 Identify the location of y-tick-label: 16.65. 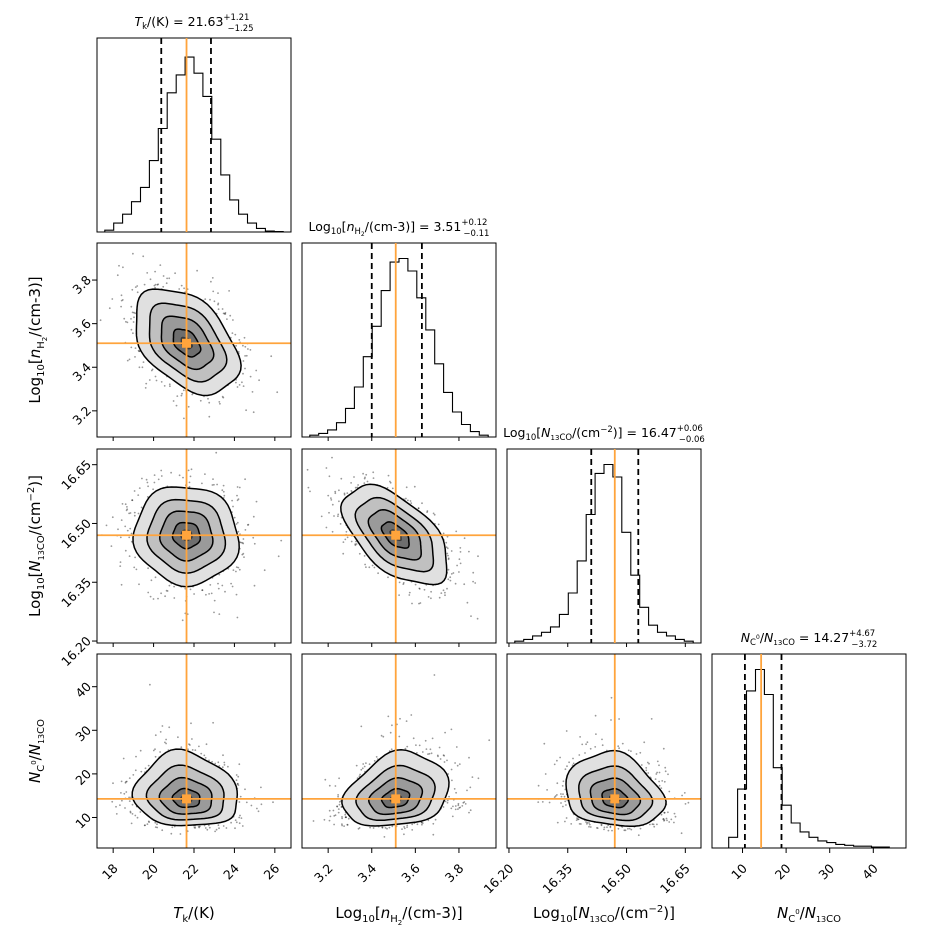
(76, 475).